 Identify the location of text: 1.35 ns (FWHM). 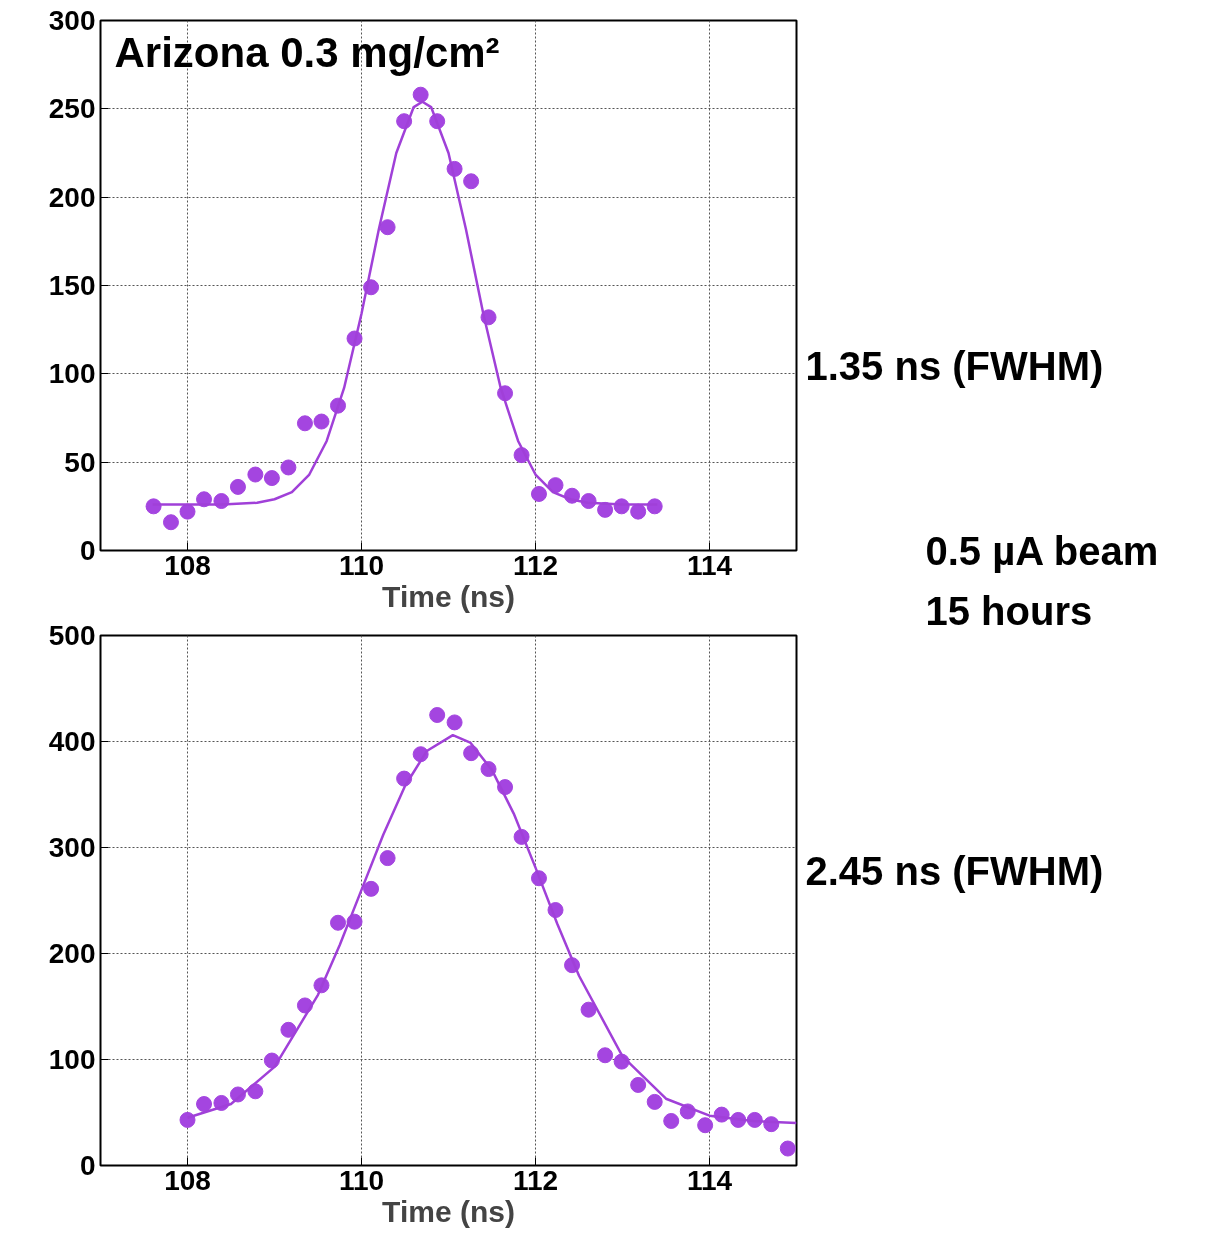
(954, 365).